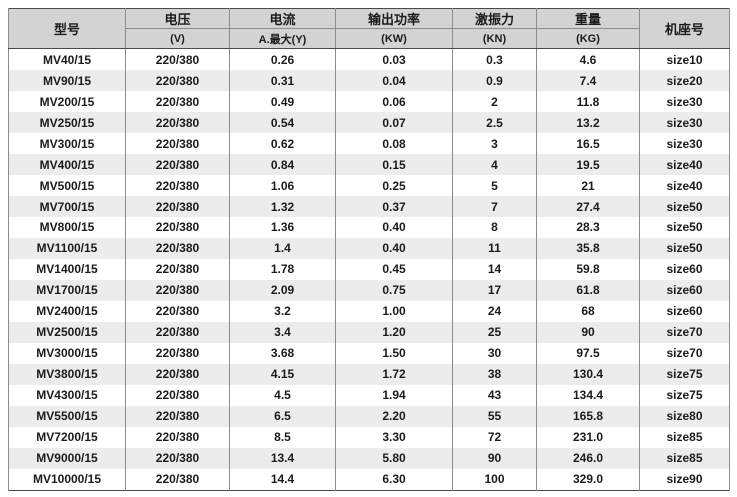 This screenshot has height=497, width=737. Describe the element at coordinates (588, 18) in the screenshot. I see `column-header-weight: 重量` at that location.